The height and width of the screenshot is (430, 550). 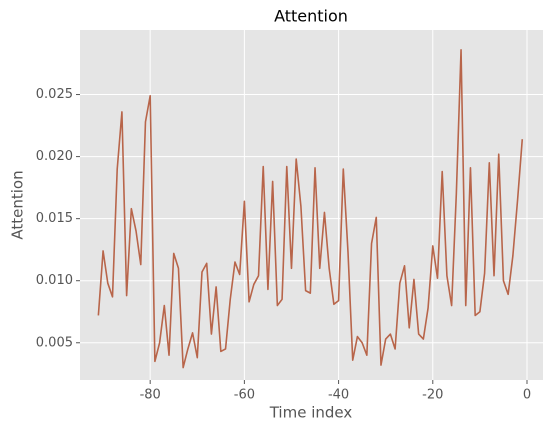 What do you see at coordinates (311, 413) in the screenshot?
I see `x-axis-label: Time index` at bounding box center [311, 413].